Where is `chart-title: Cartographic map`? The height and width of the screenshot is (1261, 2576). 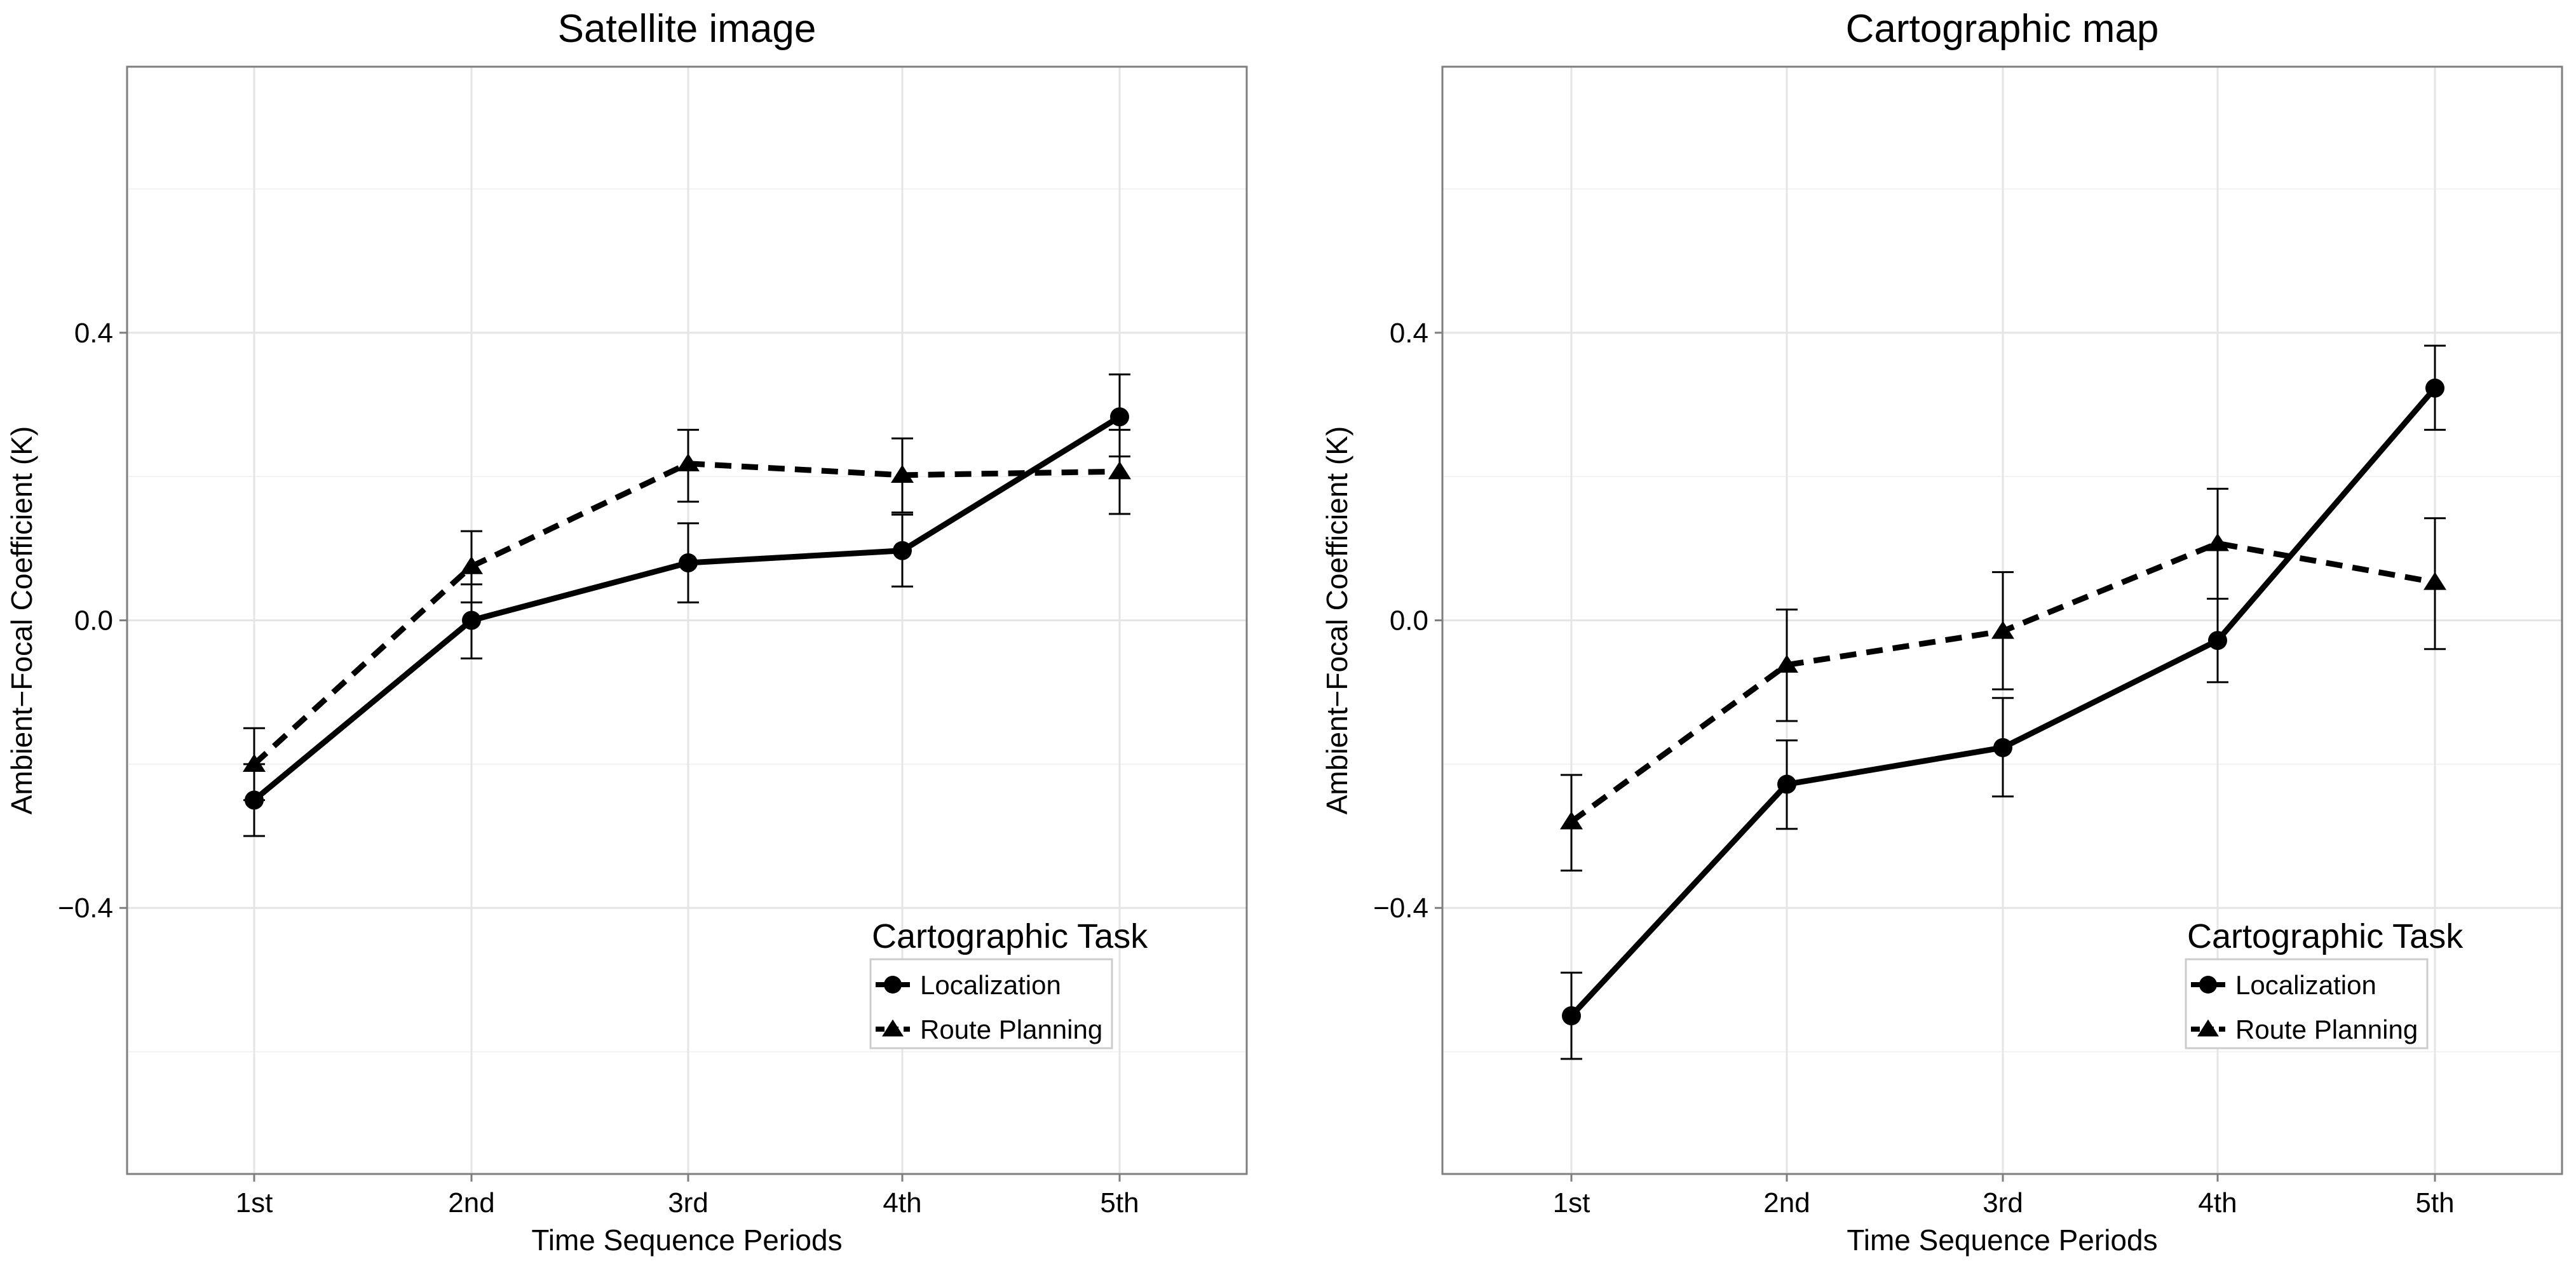 chart-title: Cartographic map is located at coordinates (2002, 29).